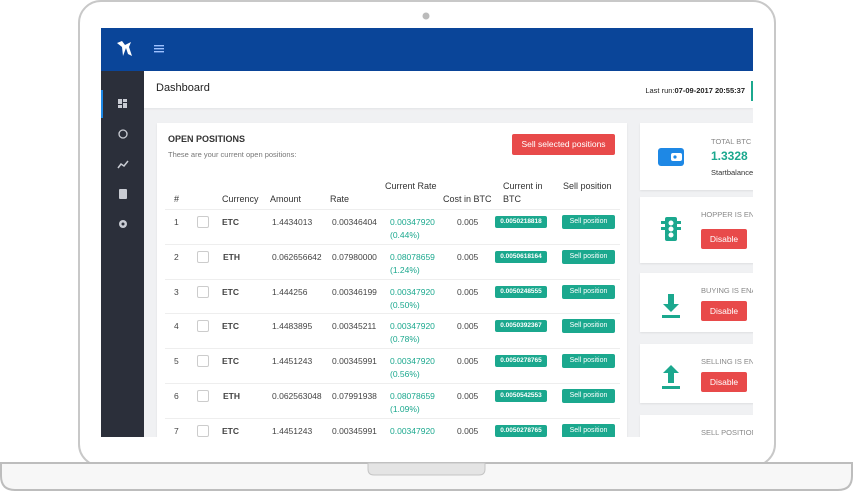  I want to click on amount: 1.4434013, so click(292, 222).